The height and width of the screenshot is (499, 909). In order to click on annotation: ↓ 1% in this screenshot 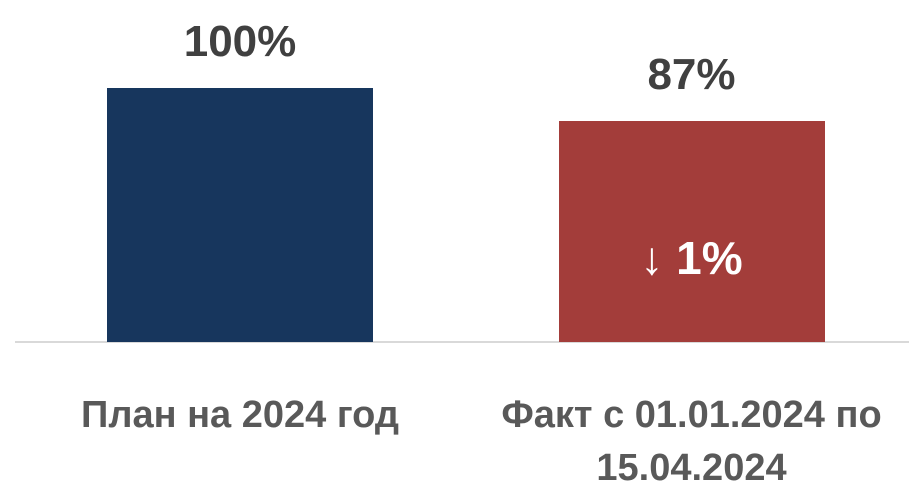, I will do `click(691, 258)`.